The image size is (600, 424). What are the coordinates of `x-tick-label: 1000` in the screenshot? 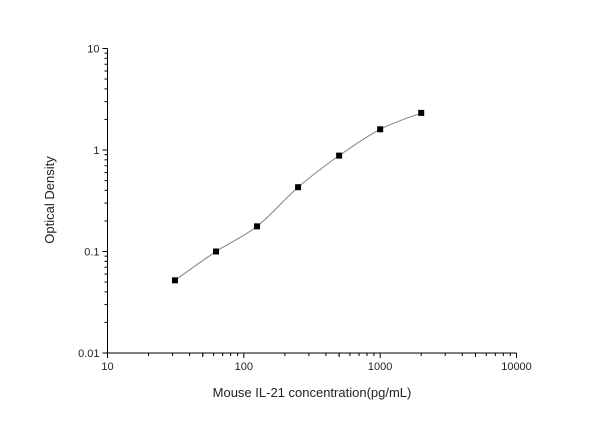 It's located at (380, 367).